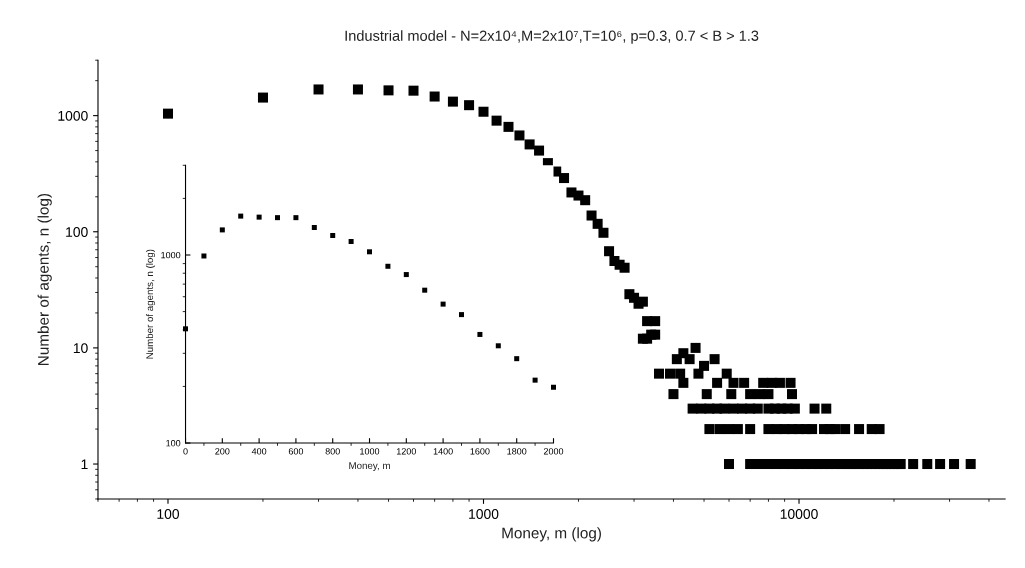 Image resolution: width=1025 pixels, height=568 pixels. I want to click on x-tick-label: 1800, so click(517, 451).